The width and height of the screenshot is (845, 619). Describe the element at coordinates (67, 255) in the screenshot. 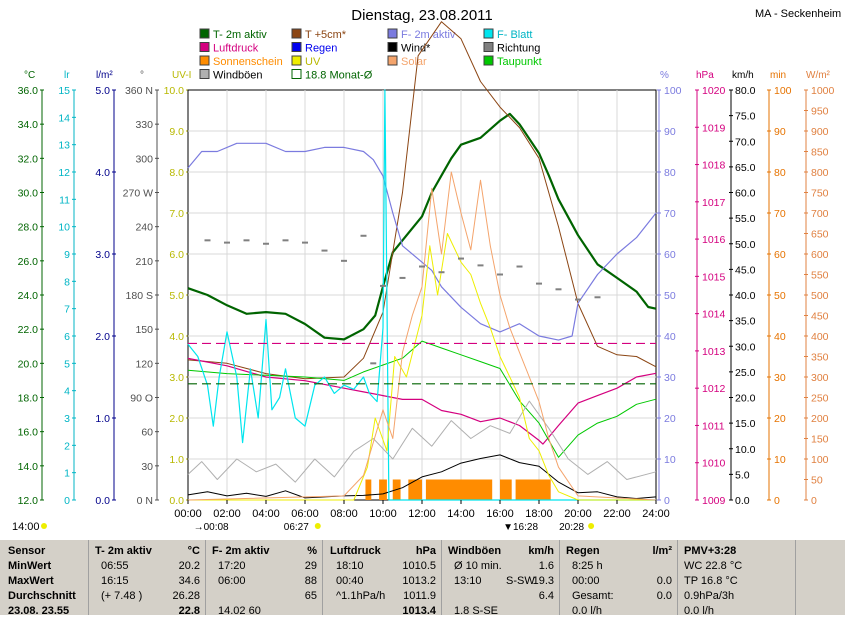

I see `axis-tick-label: 9` at that location.